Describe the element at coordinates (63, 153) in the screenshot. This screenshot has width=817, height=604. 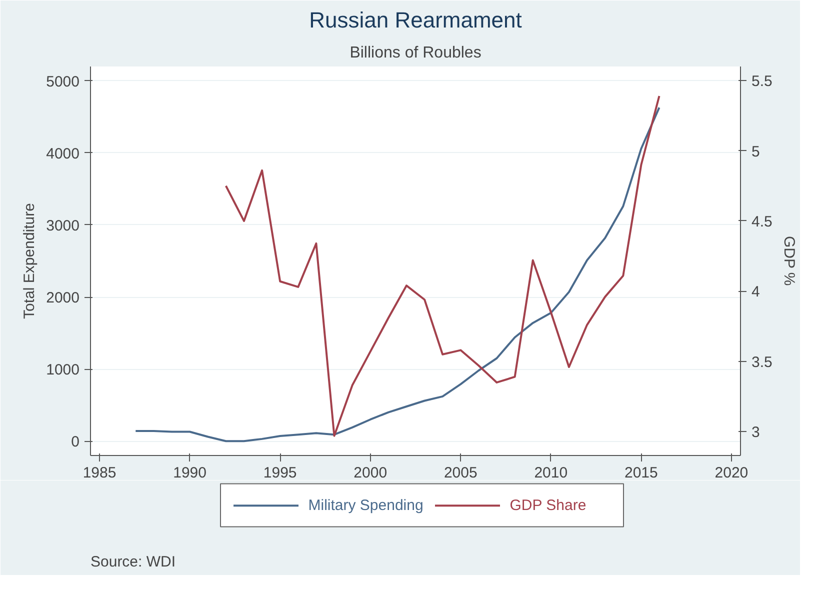
I see `y-tick-label: 4000` at that location.